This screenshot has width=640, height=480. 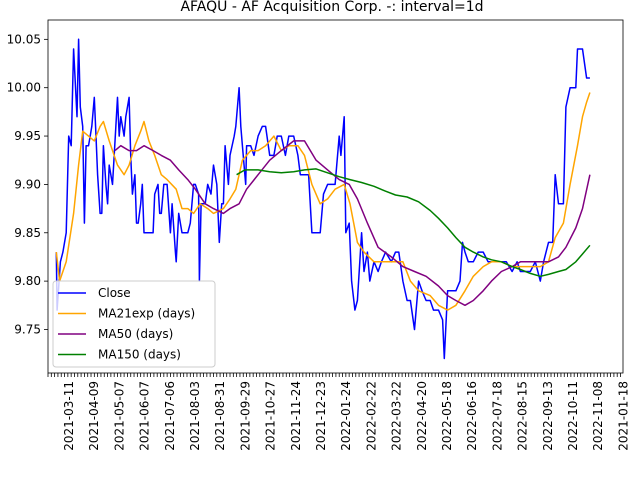 What do you see at coordinates (346, 416) in the screenshot?
I see `x-tick-label: 2022-01-24` at bounding box center [346, 416].